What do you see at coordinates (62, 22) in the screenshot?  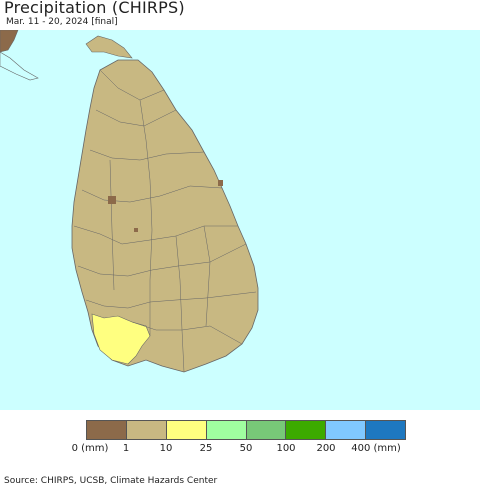 I see `map-subtitle: Mar. 11 - 20, 2024 [final]` at bounding box center [62, 22].